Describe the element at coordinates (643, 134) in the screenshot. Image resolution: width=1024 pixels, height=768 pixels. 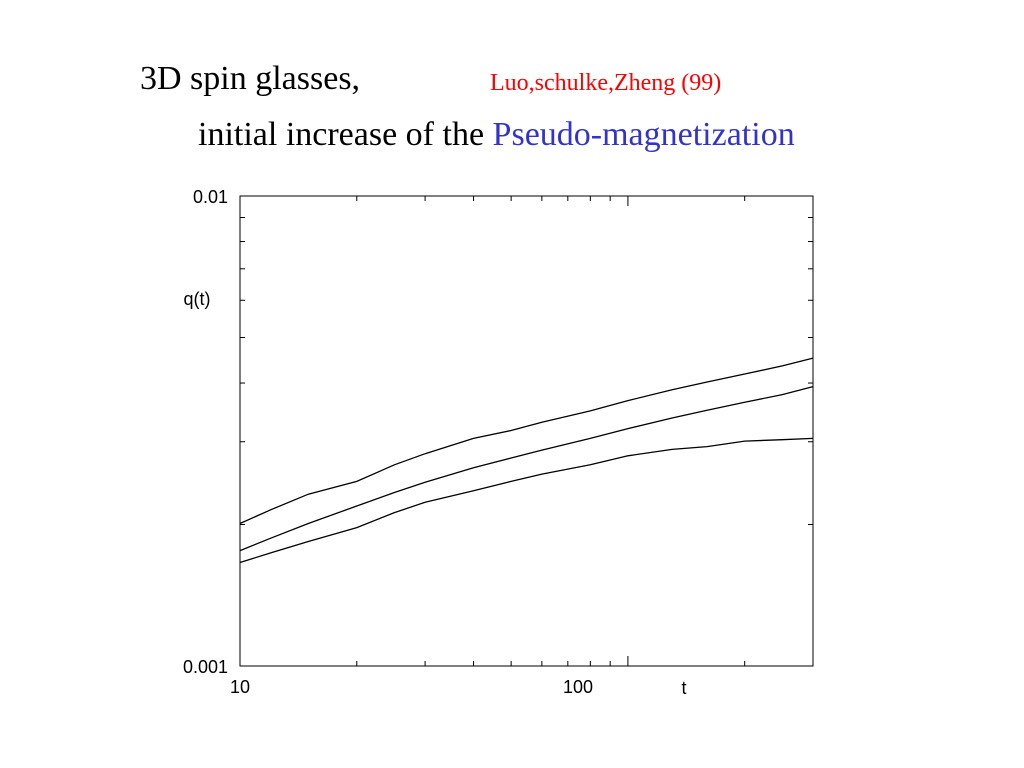
I see `subtitle-highlight: Pseudo-magnetization` at that location.